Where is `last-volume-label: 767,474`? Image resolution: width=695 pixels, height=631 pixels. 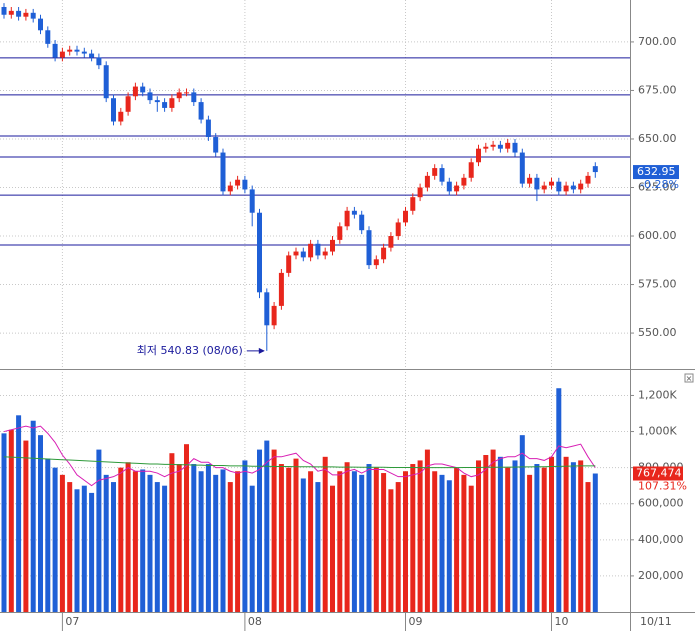 last-volume-label: 767,474 is located at coordinates (659, 473).